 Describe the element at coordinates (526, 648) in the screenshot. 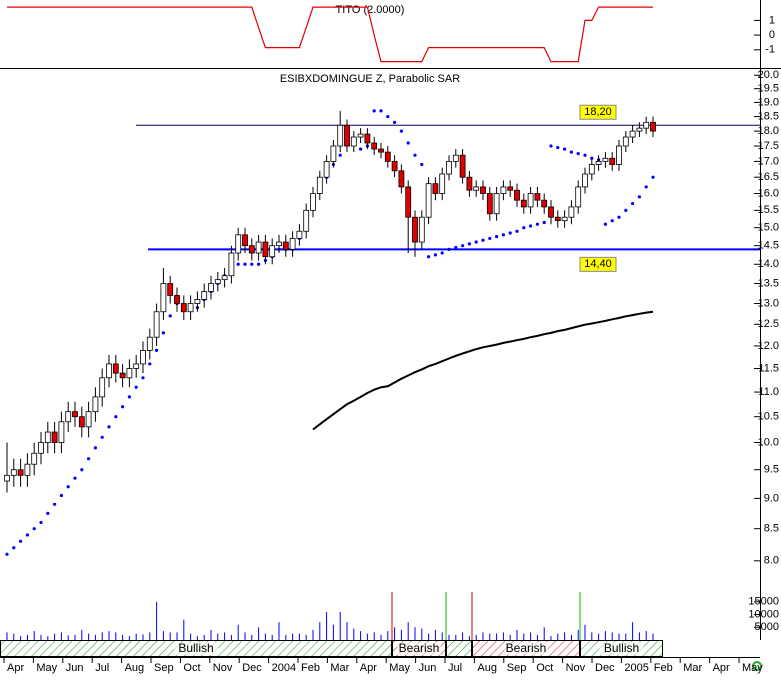

I see `regime-label: Bearish` at that location.